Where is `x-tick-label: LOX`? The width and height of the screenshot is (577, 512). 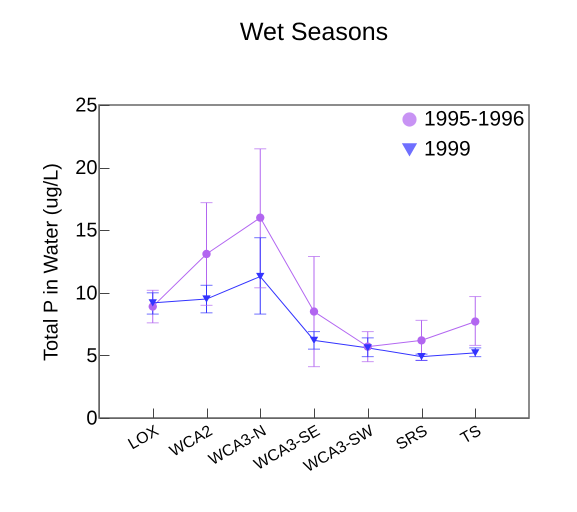
x-tick-label: LOX is located at coordinates (144, 438).